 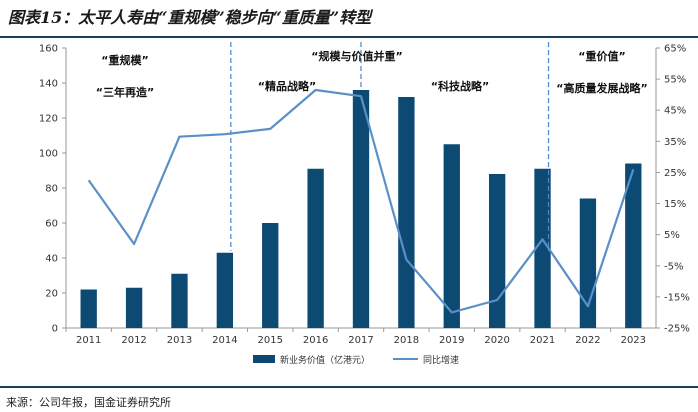 What do you see at coordinates (675, 80) in the screenshot?
I see `right-tick-label: 55%` at bounding box center [675, 80].